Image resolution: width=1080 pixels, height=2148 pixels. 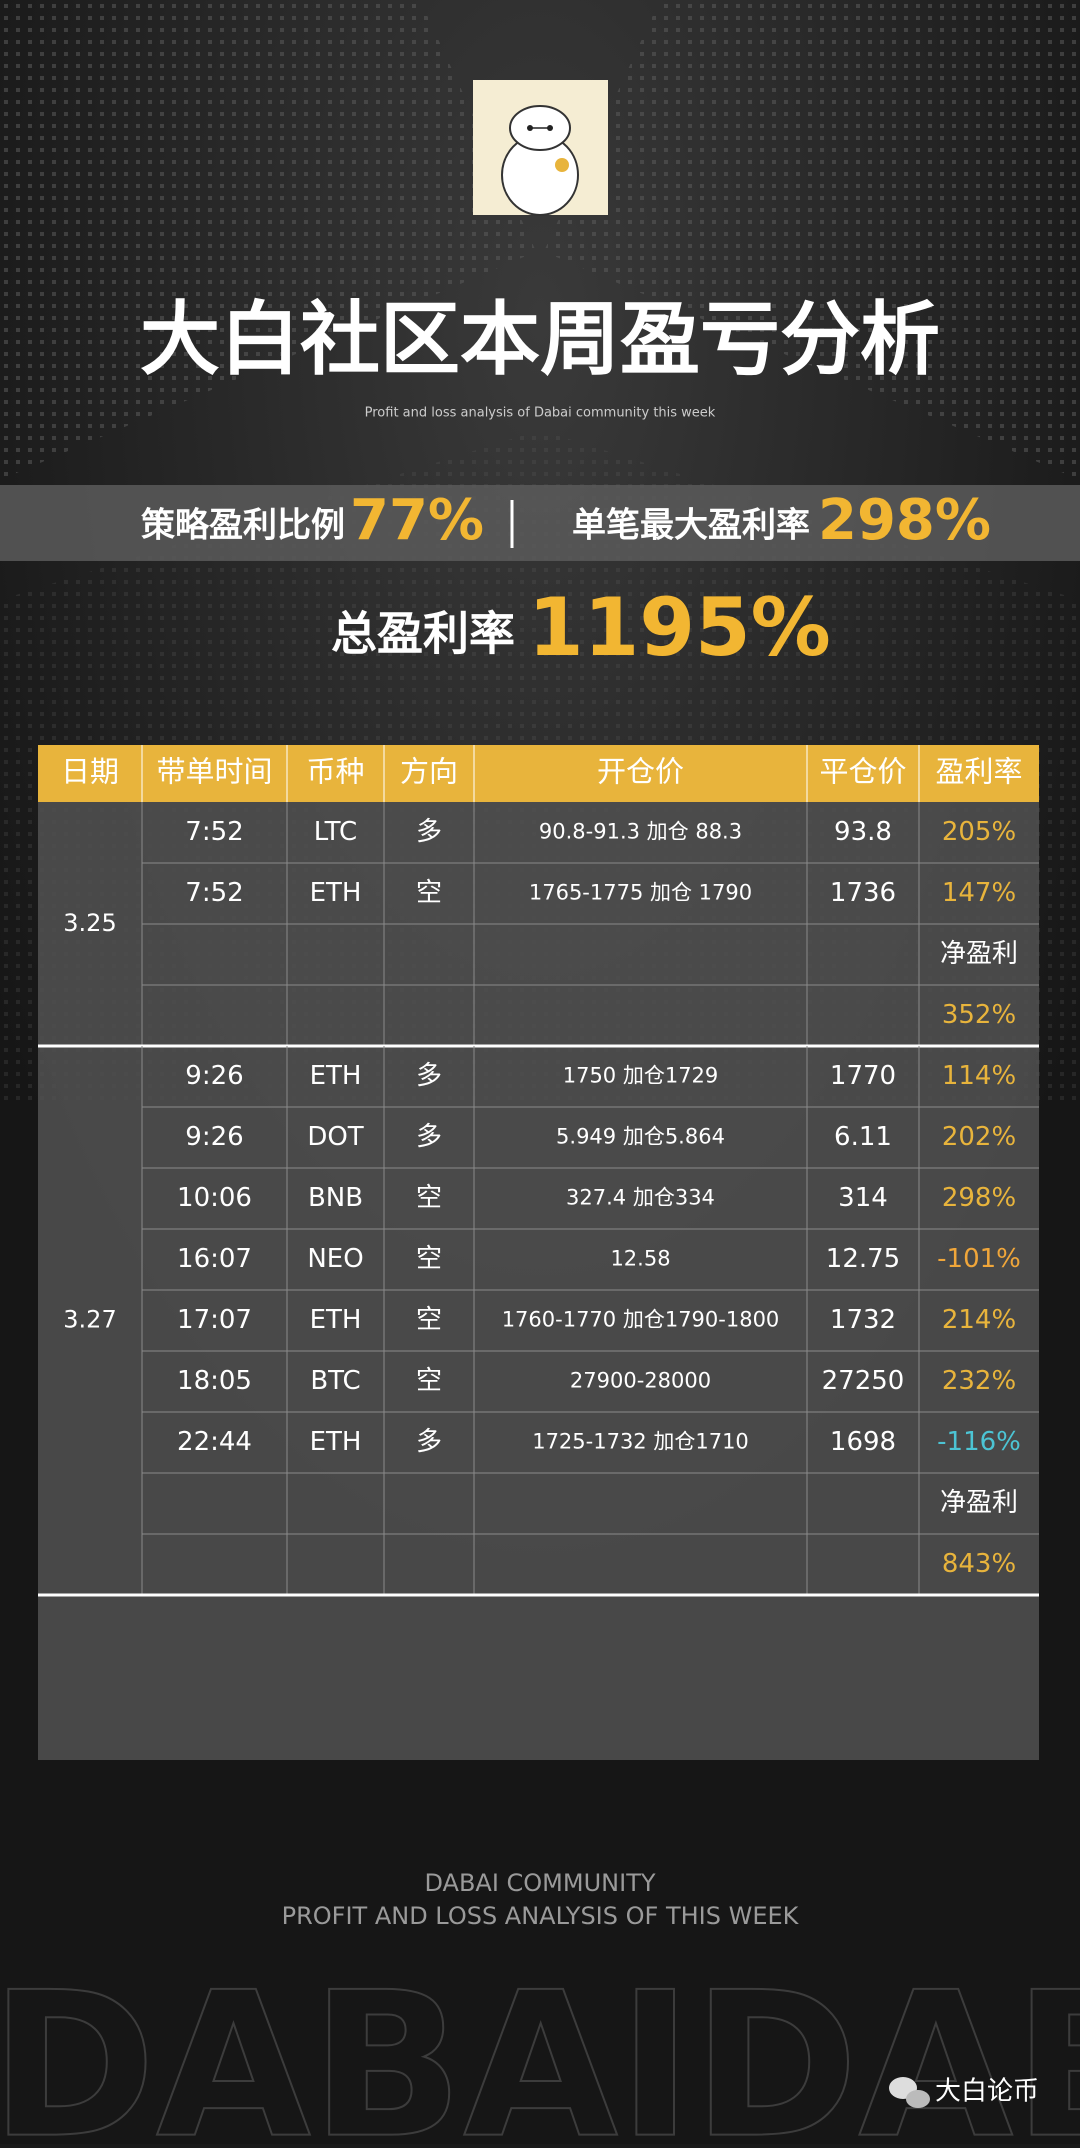 I want to click on stat-label: 单笔最大盈利率, so click(x=691, y=526).